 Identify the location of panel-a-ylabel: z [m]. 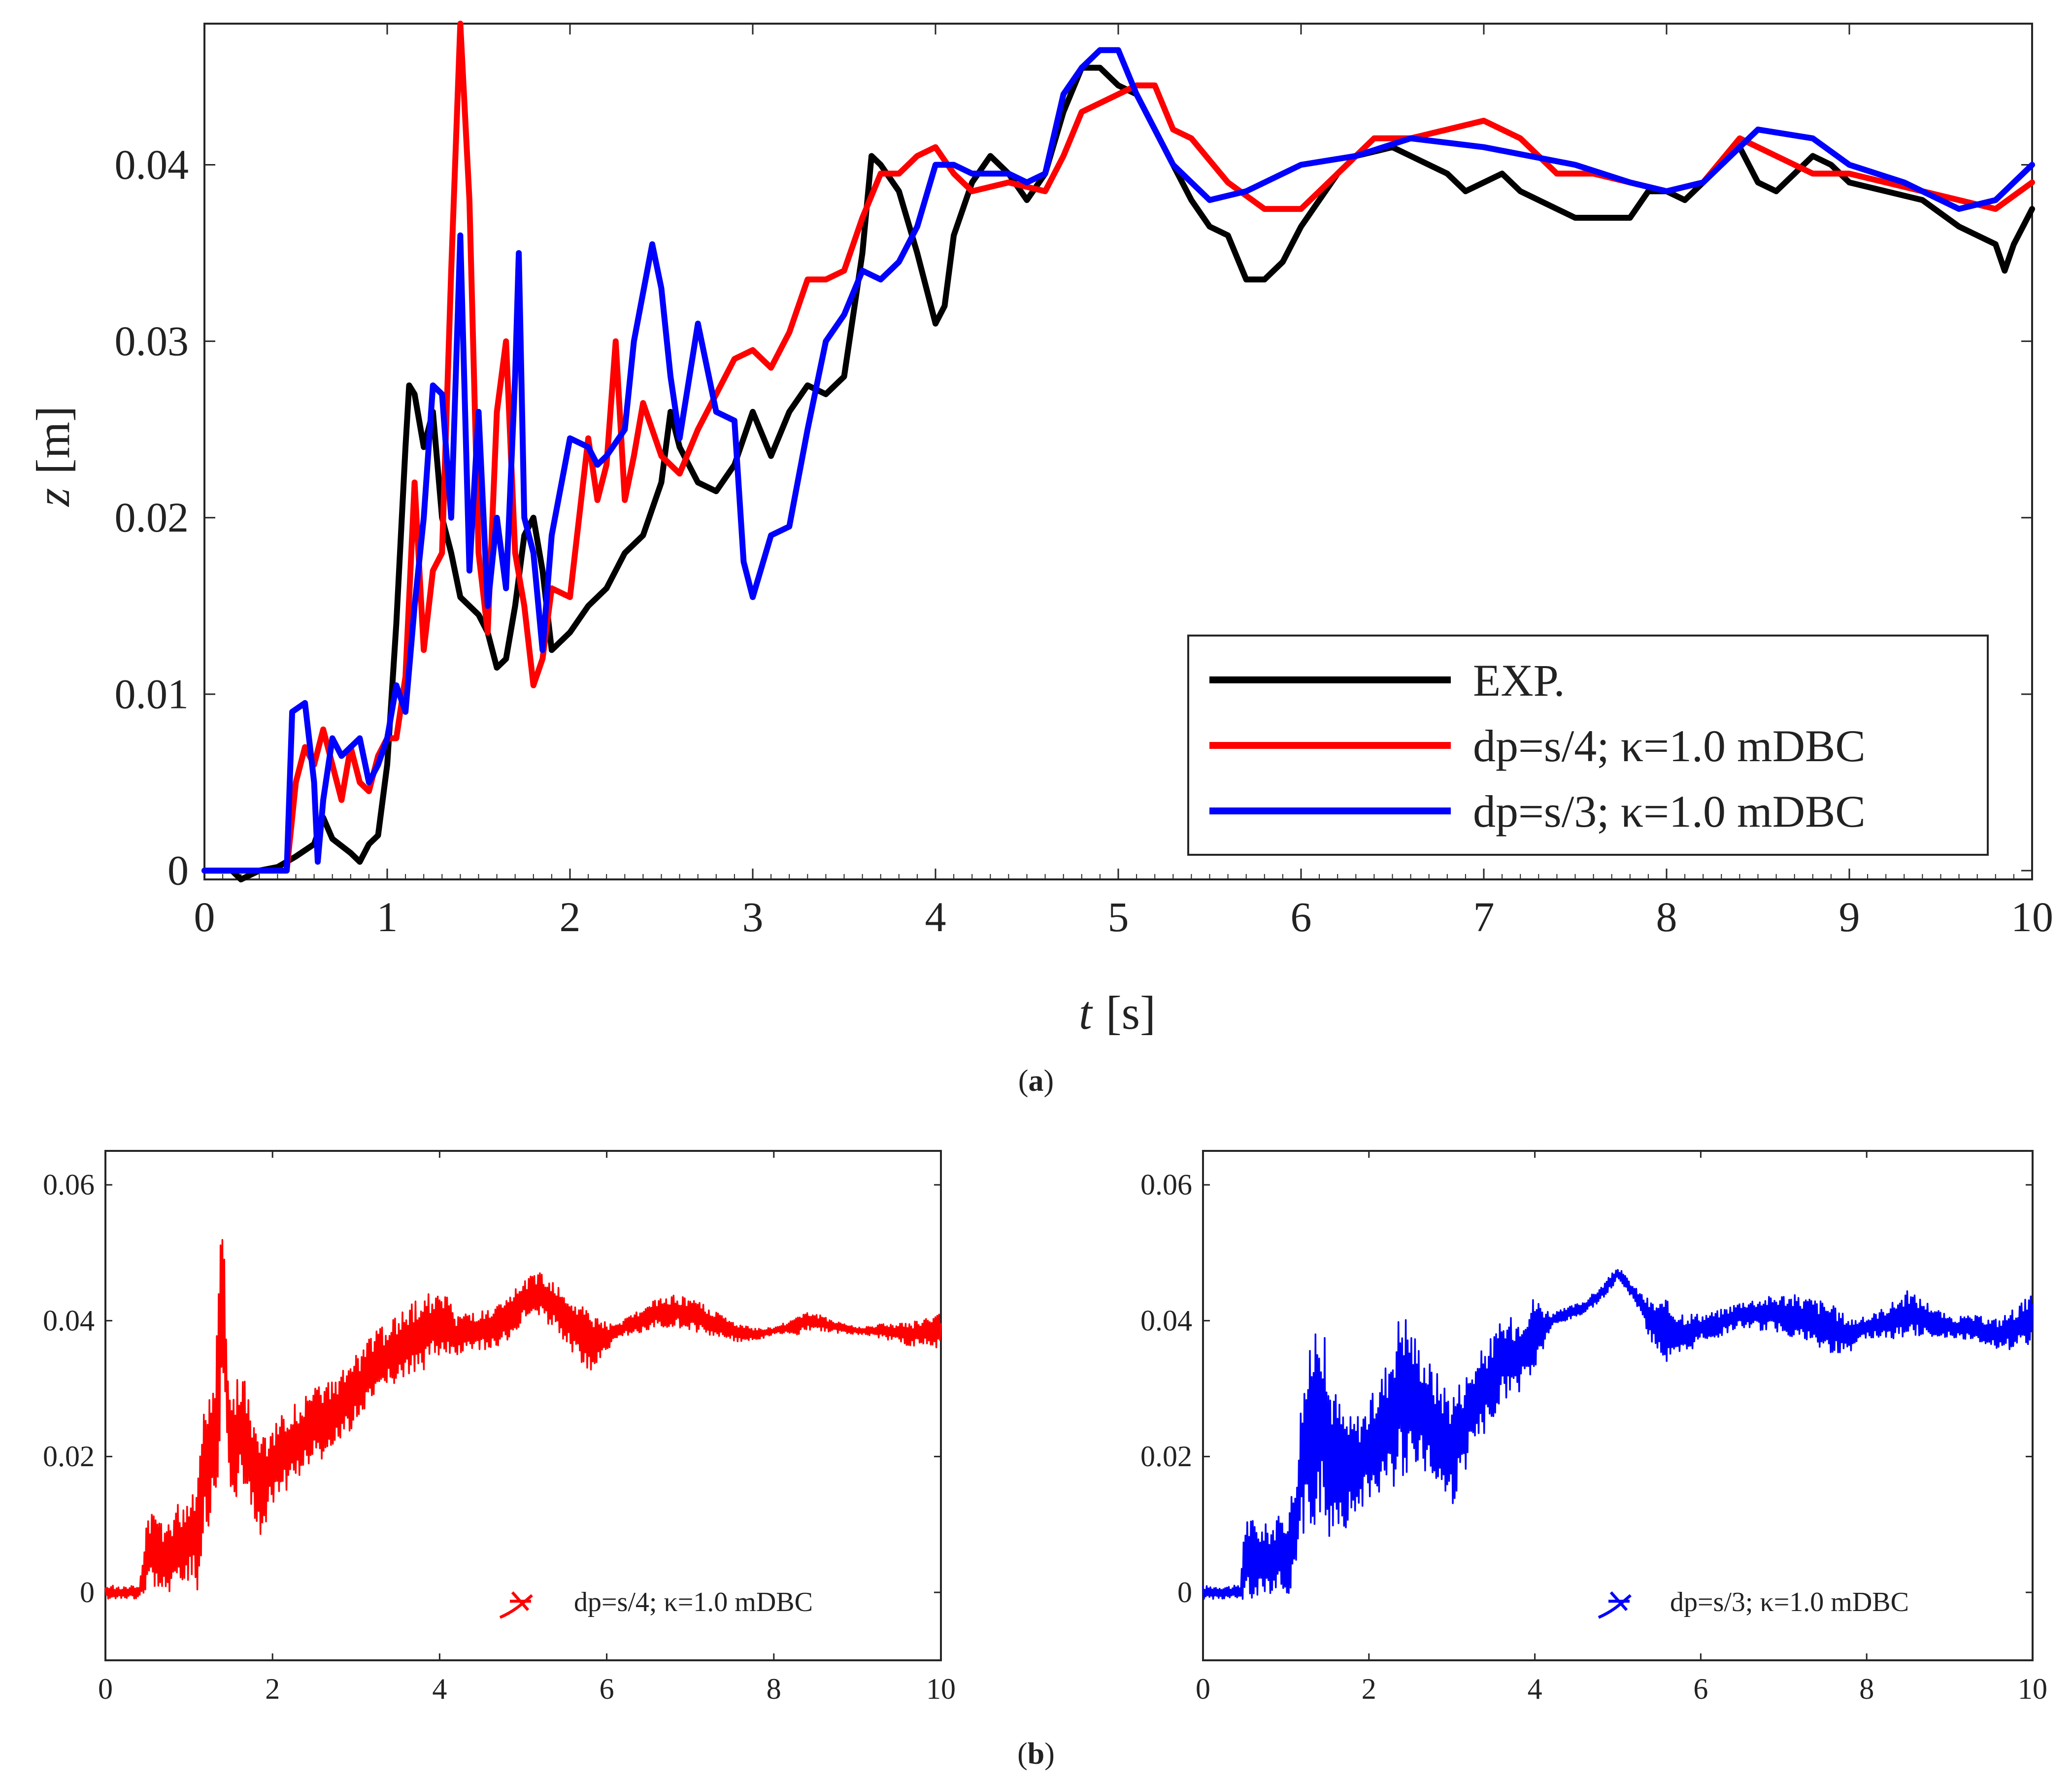
(53, 456).